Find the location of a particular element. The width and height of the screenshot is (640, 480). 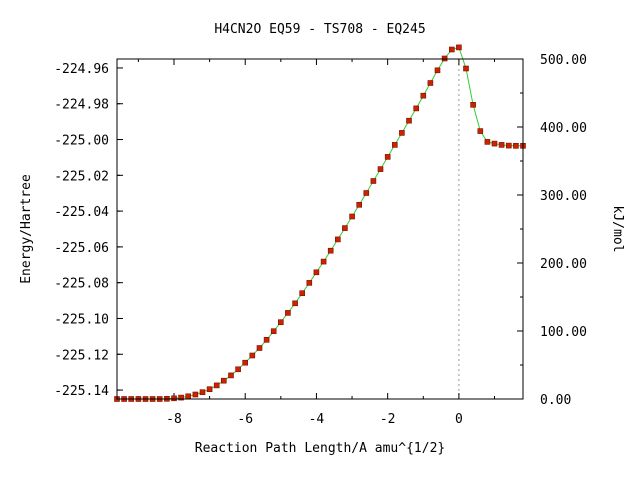

y2-tick-label: 200.00 is located at coordinates (563, 264).